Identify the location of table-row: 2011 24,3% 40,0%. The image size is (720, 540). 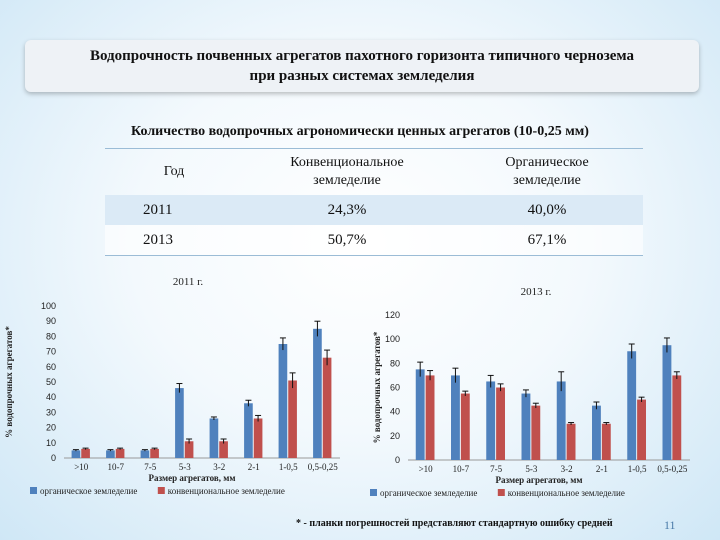
(374, 210).